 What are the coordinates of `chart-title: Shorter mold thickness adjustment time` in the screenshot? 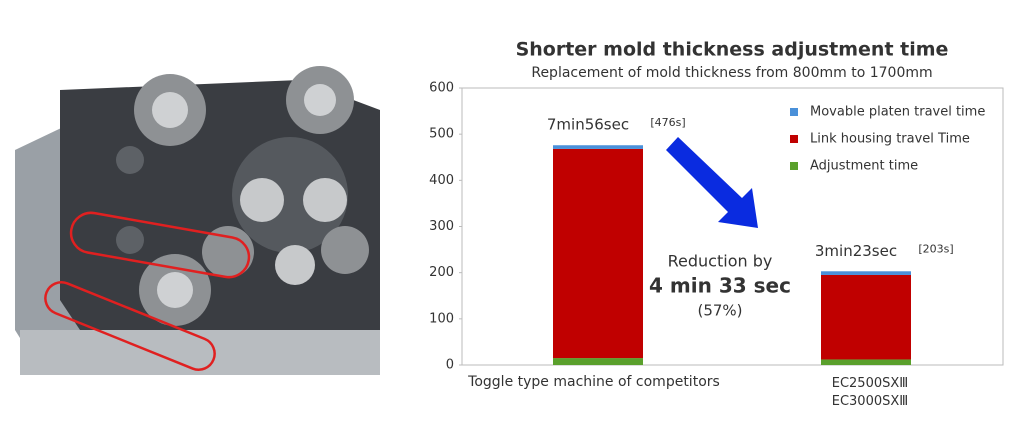 It's located at (732, 50).